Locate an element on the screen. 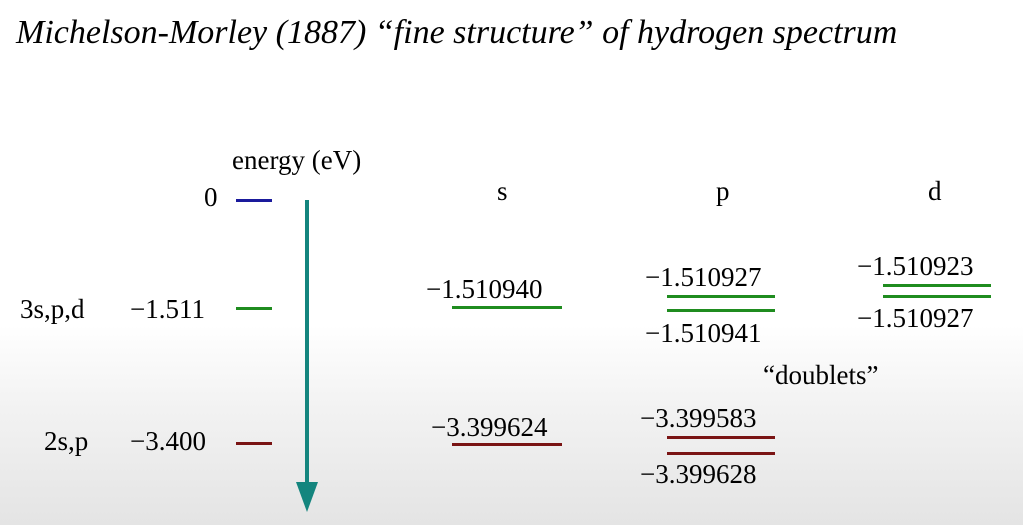 The height and width of the screenshot is (525, 1023). level-3-name: 3s,p,d is located at coordinates (52, 309).